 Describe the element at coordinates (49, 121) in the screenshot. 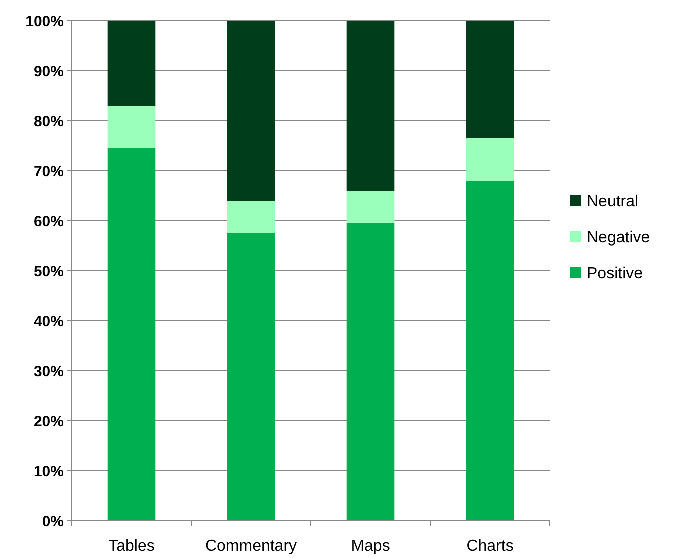

I see `y-tick-label: 80%` at that location.